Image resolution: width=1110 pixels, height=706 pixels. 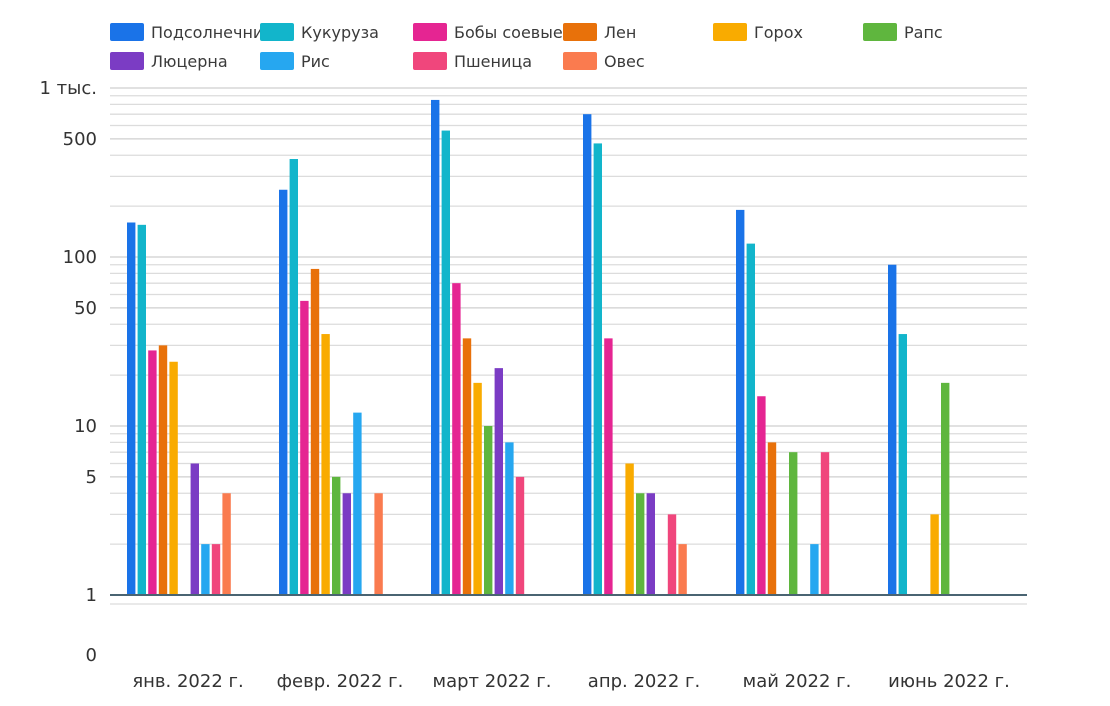 What do you see at coordinates (340, 681) in the screenshot?
I see `category-label: февр. 2022 г.` at bounding box center [340, 681].